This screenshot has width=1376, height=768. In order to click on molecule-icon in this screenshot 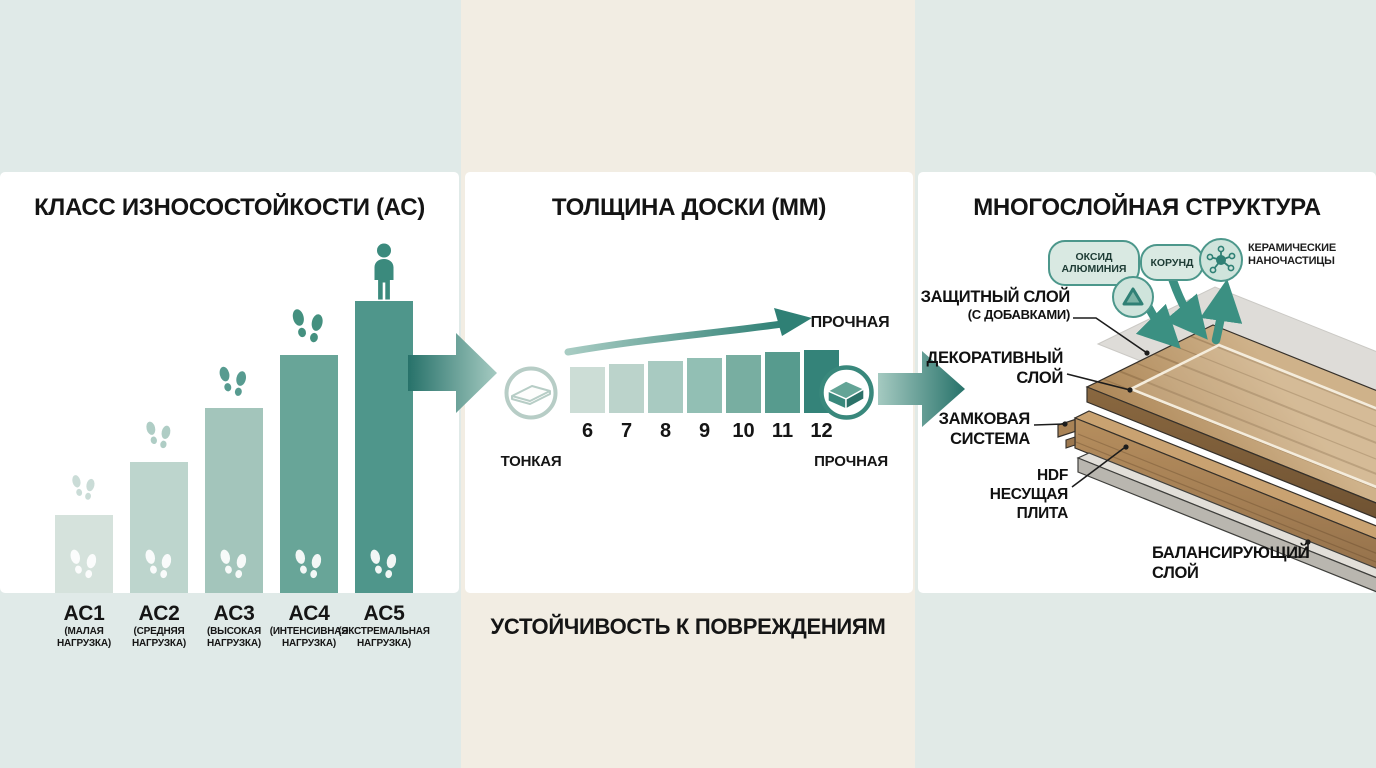, I will do `click(1221, 260)`.